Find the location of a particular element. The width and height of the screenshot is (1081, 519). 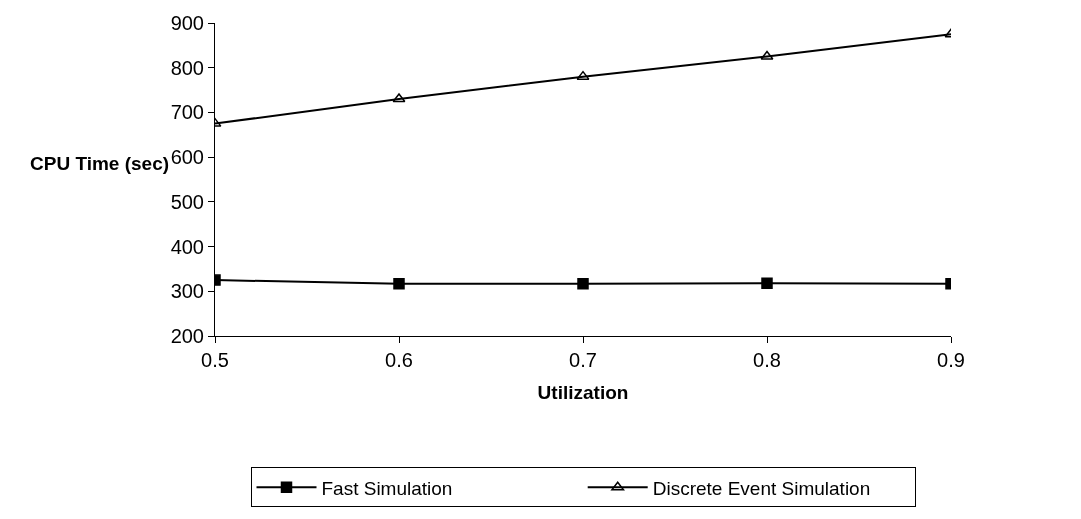

y-tick-label: 500 is located at coordinates (187, 201).